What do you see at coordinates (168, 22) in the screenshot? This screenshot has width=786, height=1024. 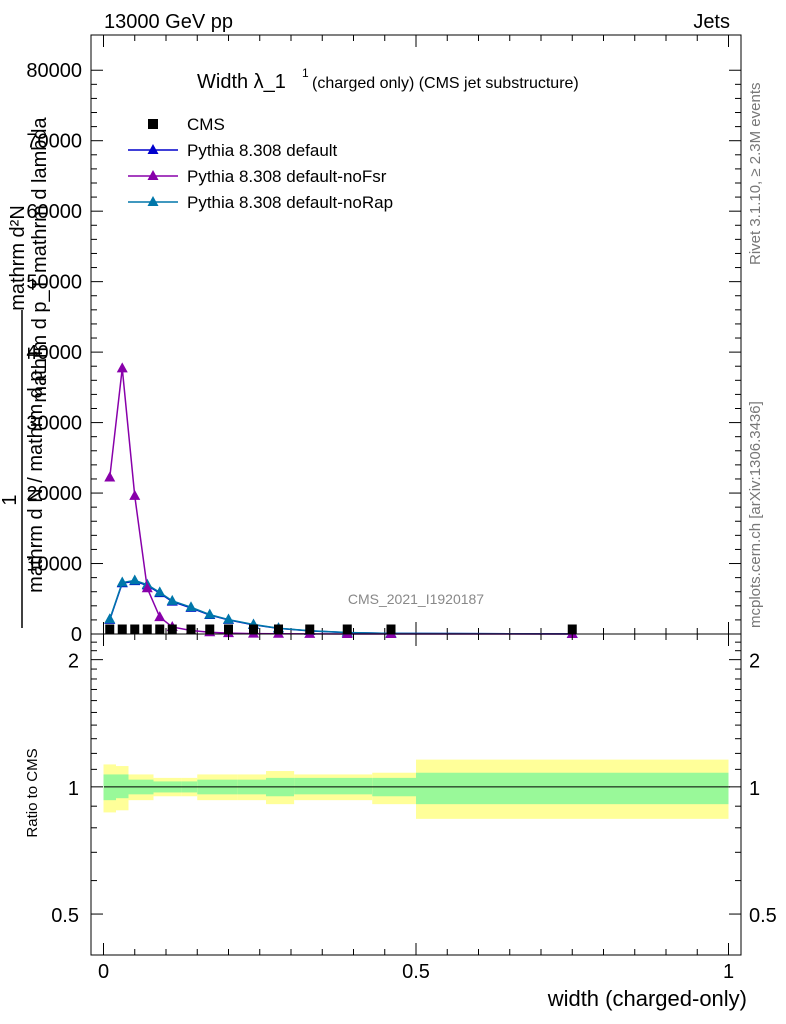 I see `header-left: 13000 GeV pp` at bounding box center [168, 22].